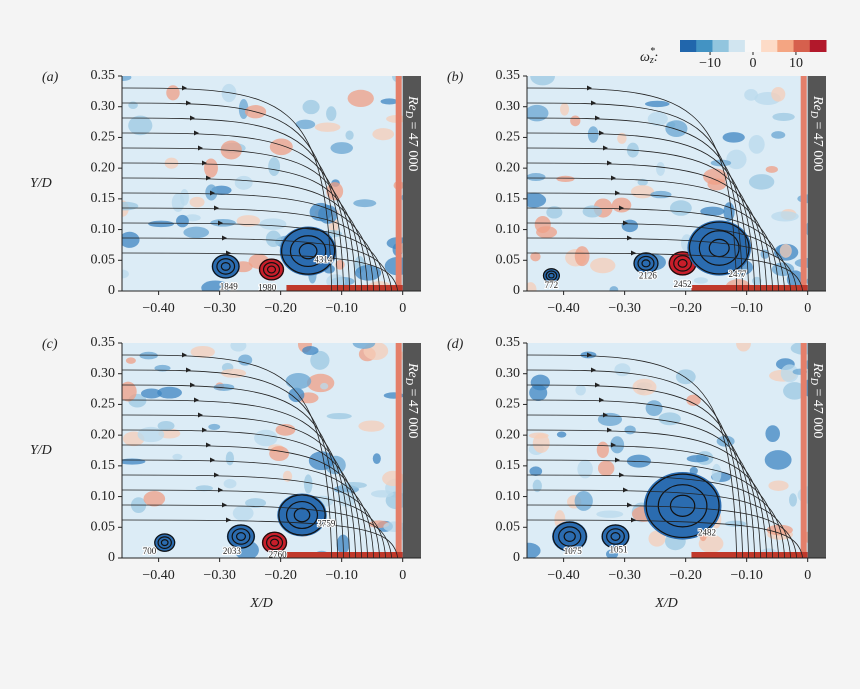  What do you see at coordinates (656, 57) in the screenshot?
I see `colorbar-label-part: :` at bounding box center [656, 57].